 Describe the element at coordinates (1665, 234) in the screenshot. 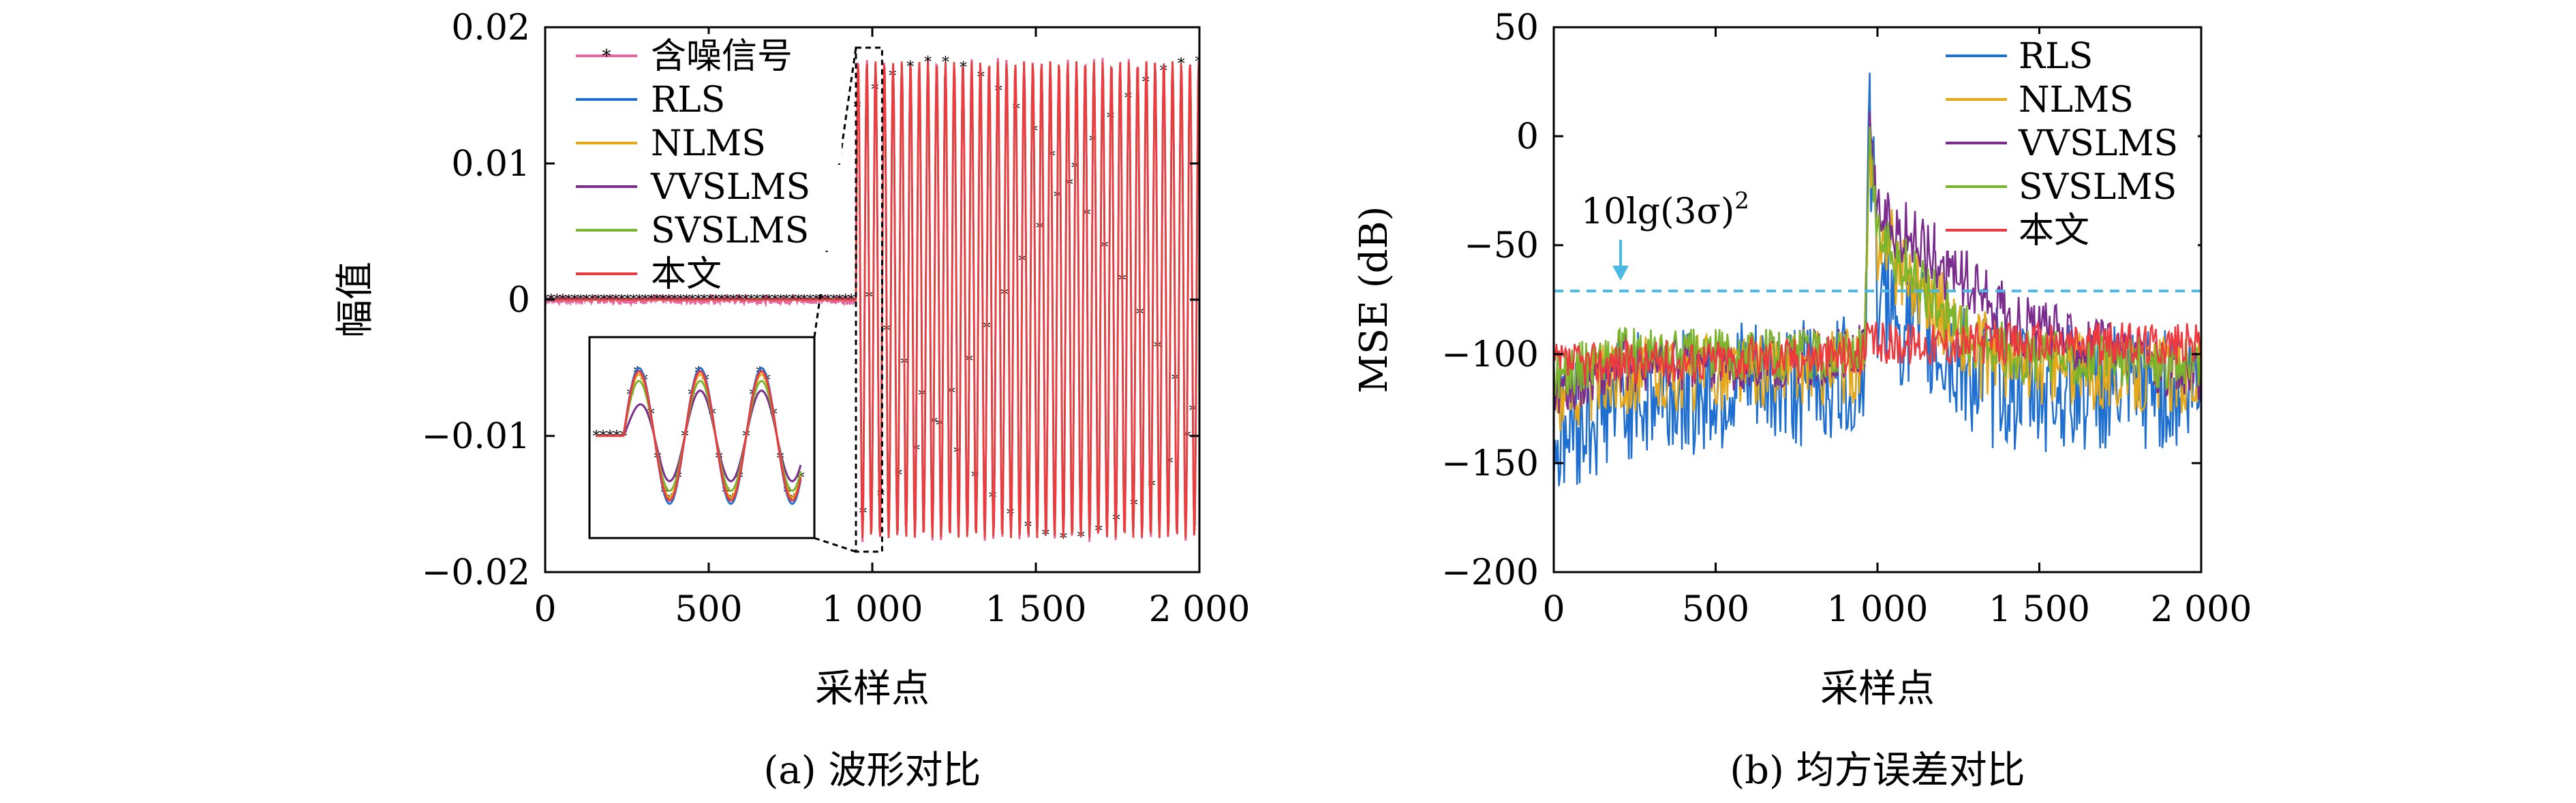

I see `mse-threshold-annotation: 10lg(3σ)2` at that location.